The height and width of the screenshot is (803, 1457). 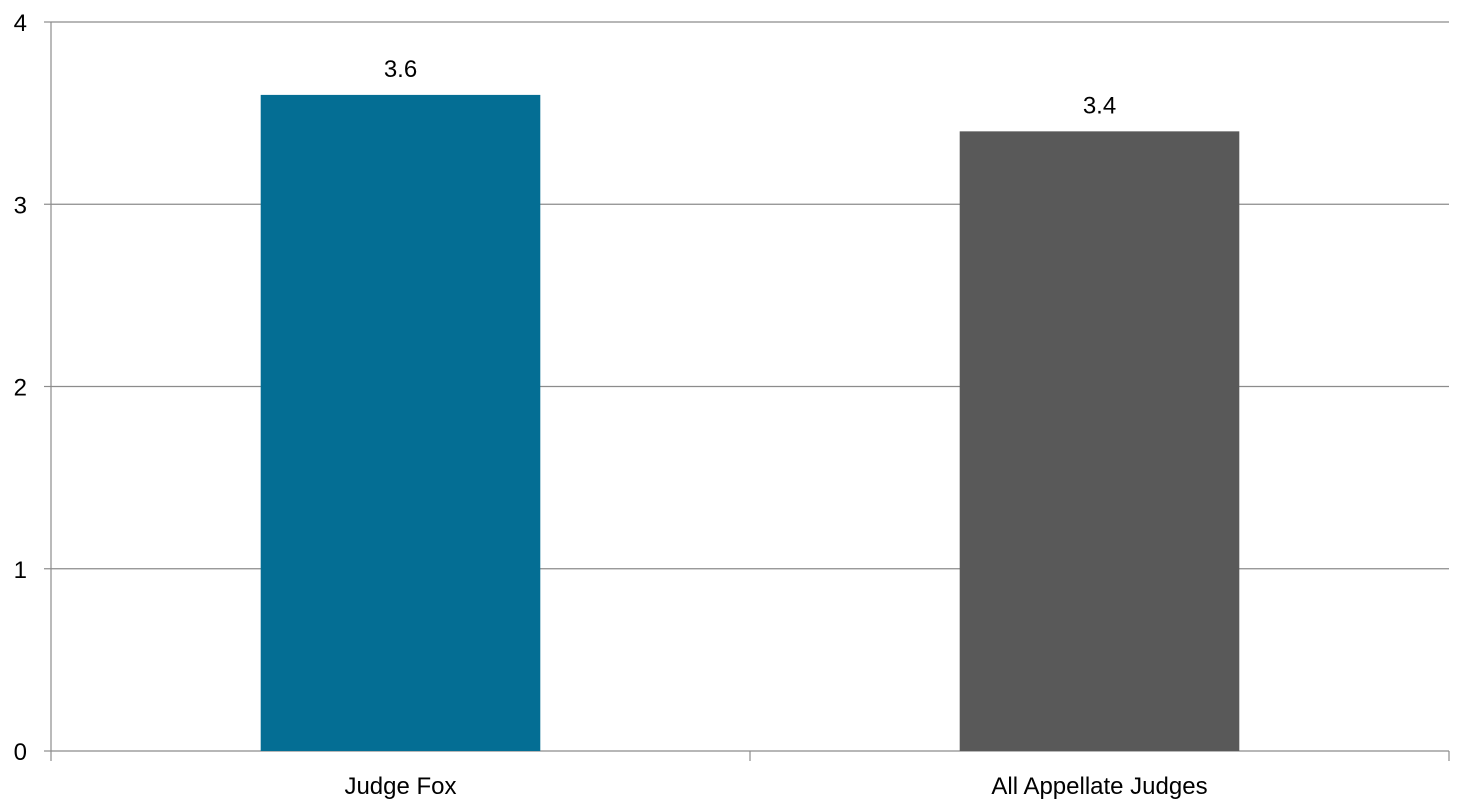 I want to click on data-label: 3.4, so click(x=1099, y=105).